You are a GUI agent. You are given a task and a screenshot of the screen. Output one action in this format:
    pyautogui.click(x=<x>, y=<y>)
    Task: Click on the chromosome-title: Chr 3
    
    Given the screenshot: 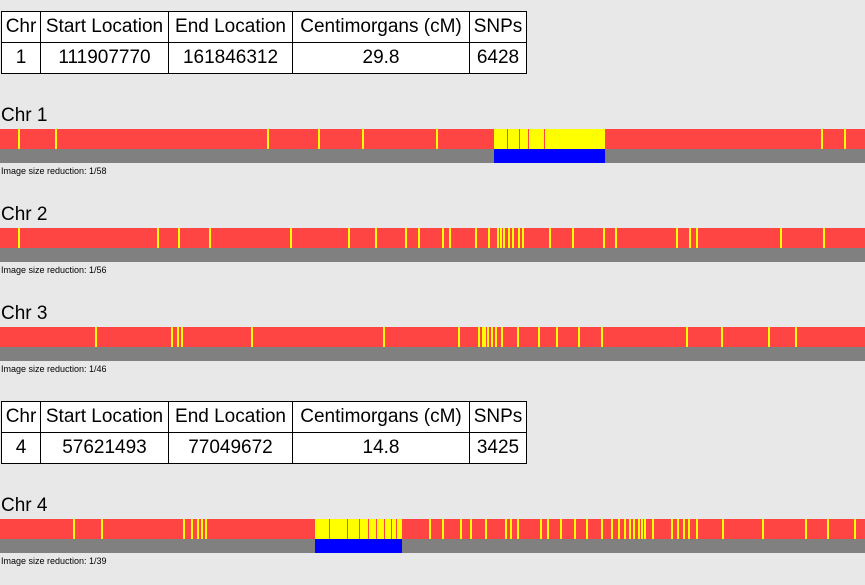 What is the action you would take?
    pyautogui.click(x=24, y=313)
    